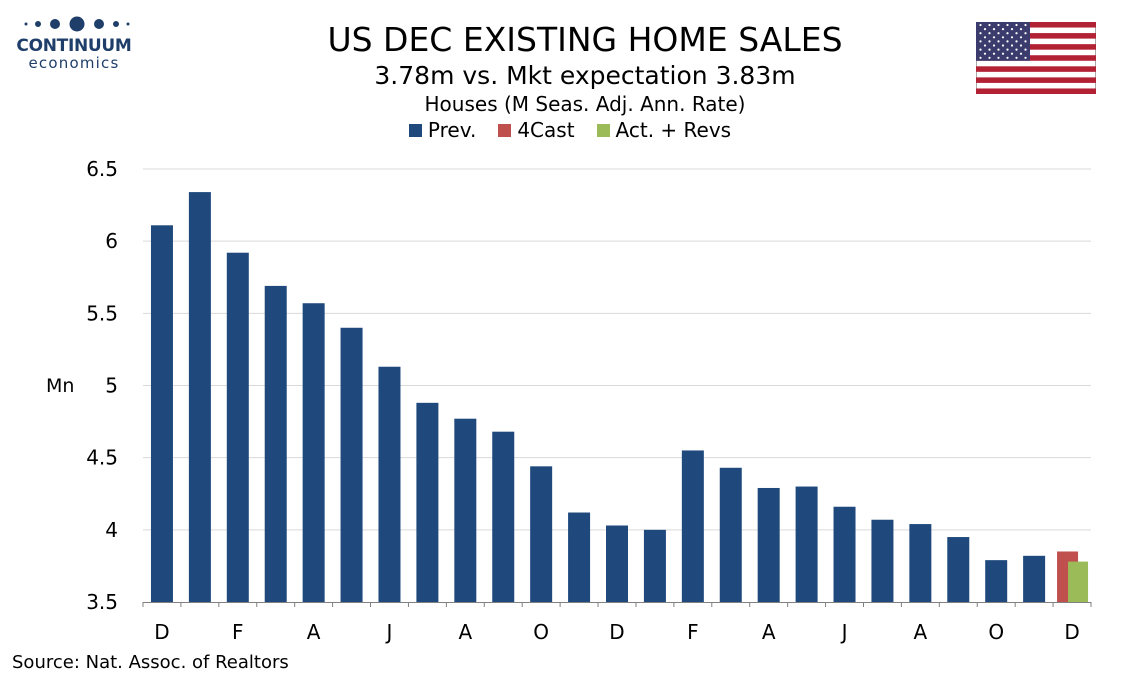 Image resolution: width=1134 pixels, height=680 pixels. What do you see at coordinates (546, 130) in the screenshot?
I see `legend-label-4cast: 4Cast` at bounding box center [546, 130].